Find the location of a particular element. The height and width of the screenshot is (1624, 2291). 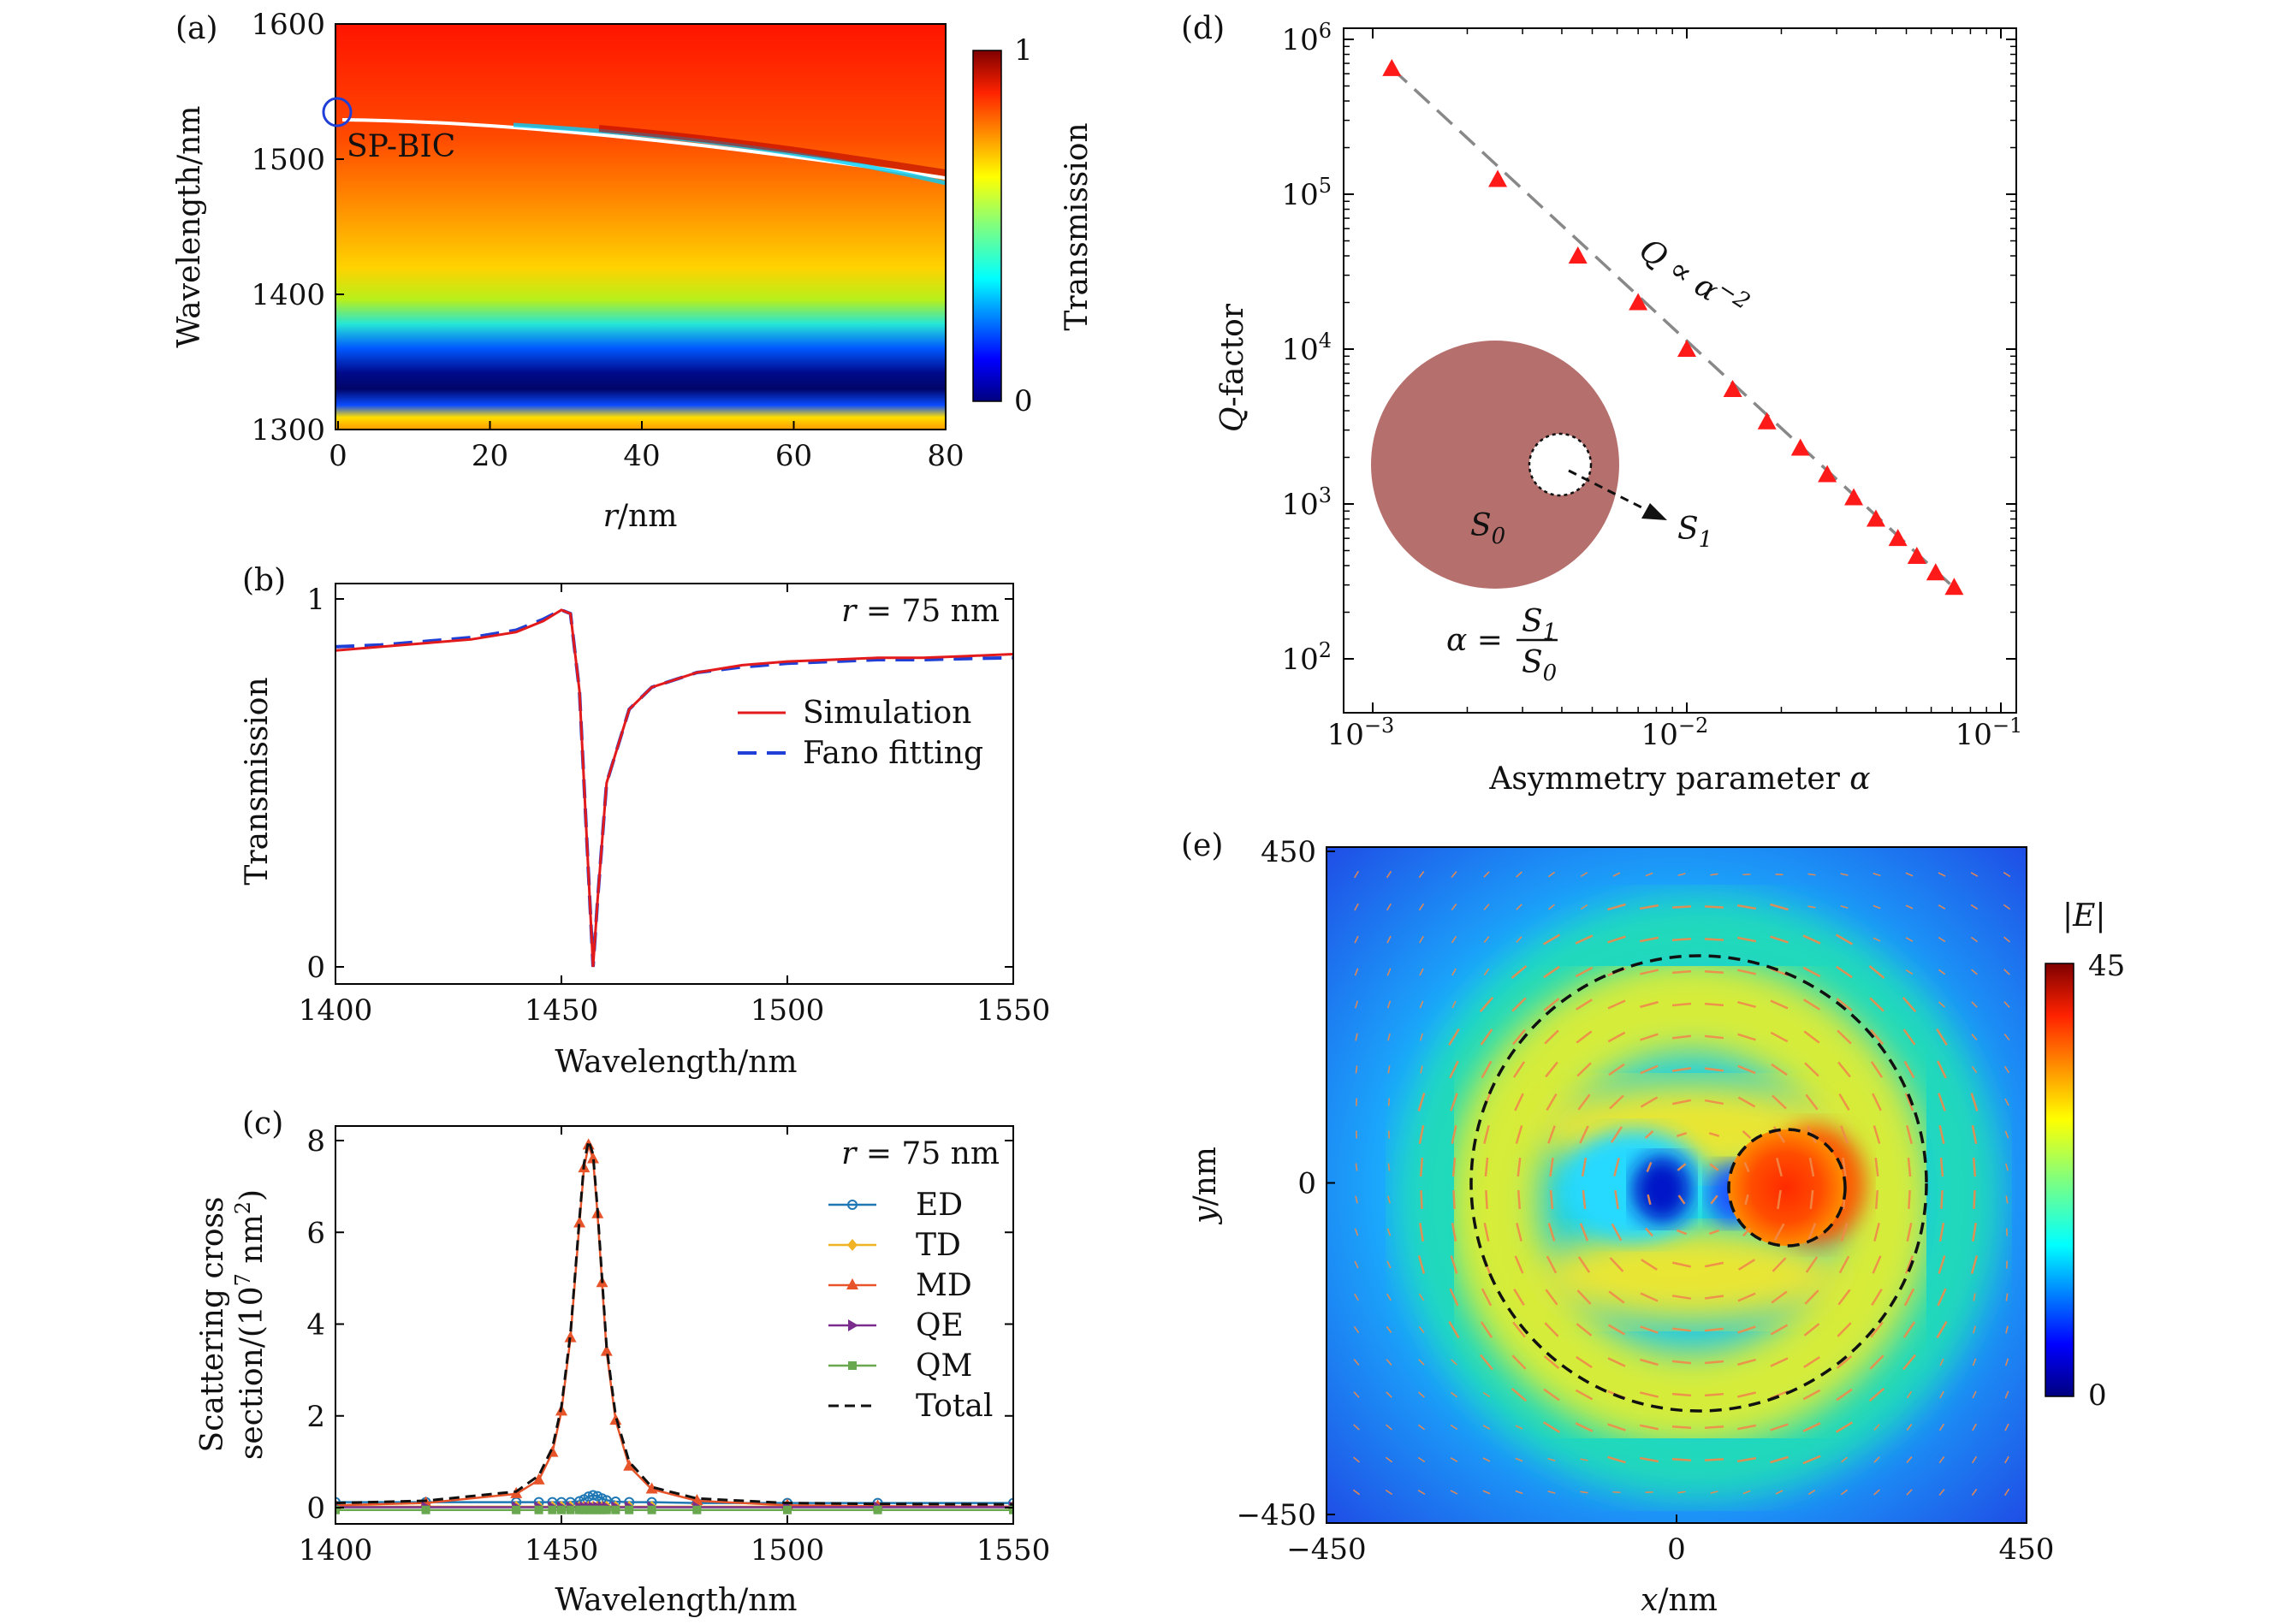

axes-frame-c is located at coordinates (674, 1325).